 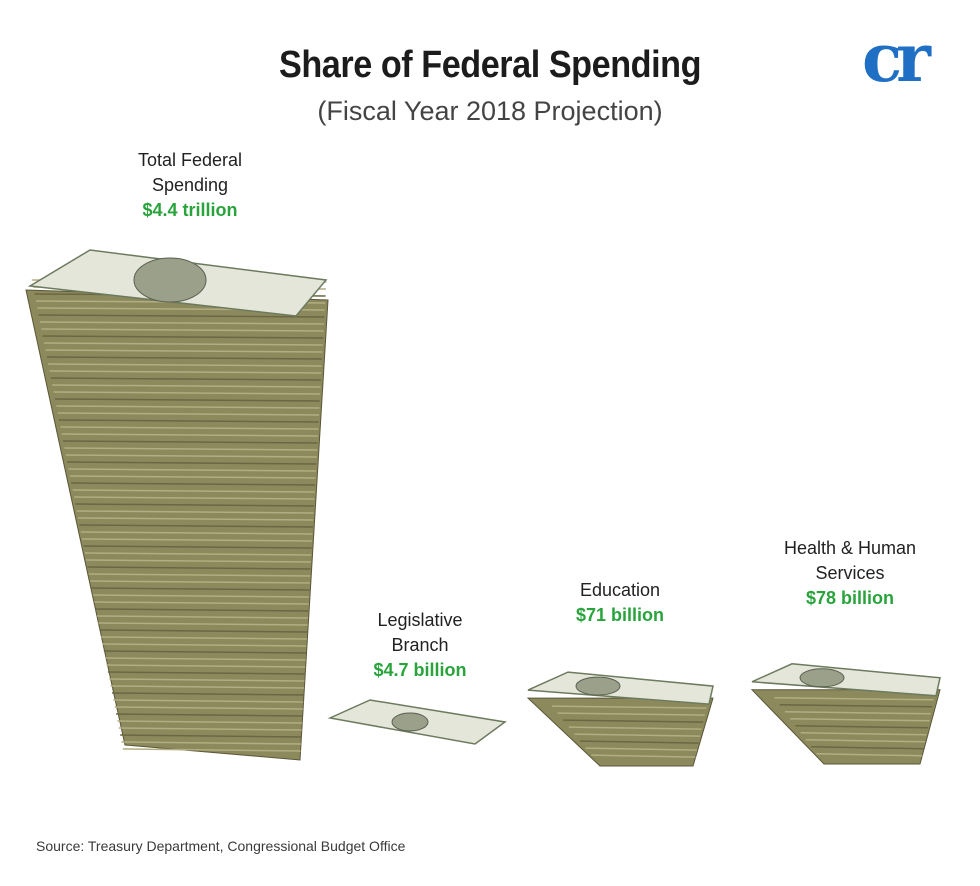 I want to click on category-label: Education, so click(x=620, y=590).